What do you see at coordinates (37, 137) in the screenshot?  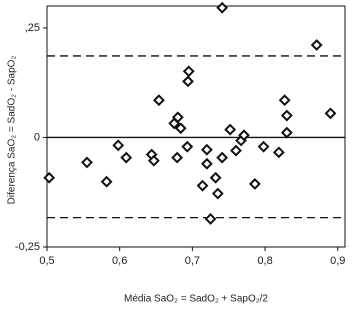 I see `y-tick-label: 0` at bounding box center [37, 137].